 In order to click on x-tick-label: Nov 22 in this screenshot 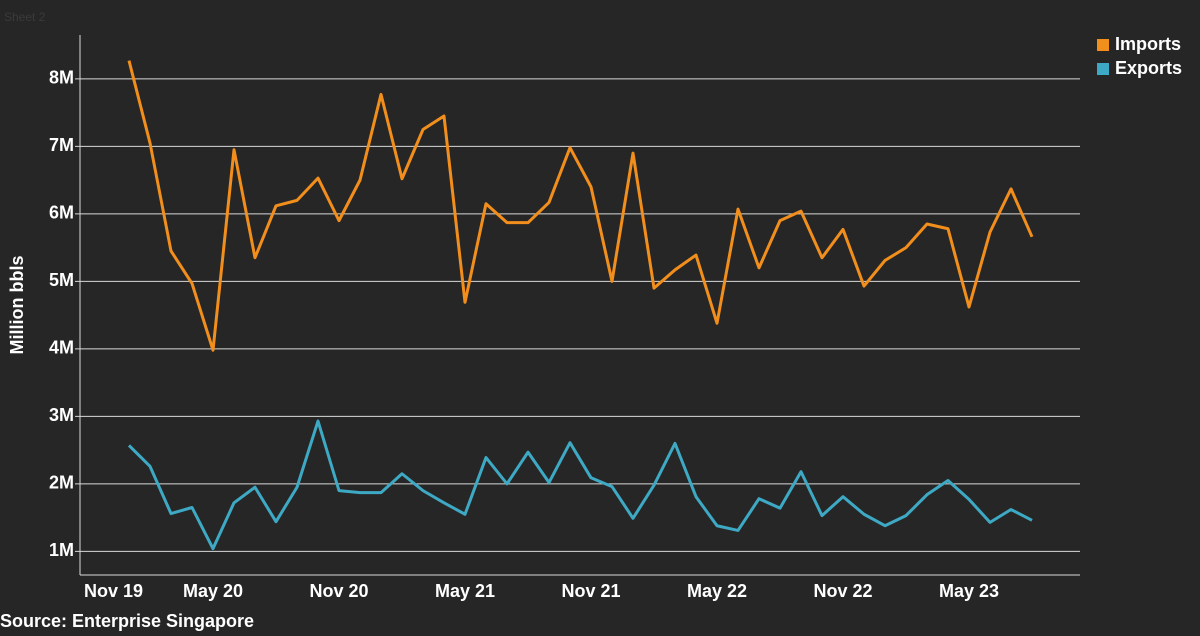, I will do `click(842, 591)`.